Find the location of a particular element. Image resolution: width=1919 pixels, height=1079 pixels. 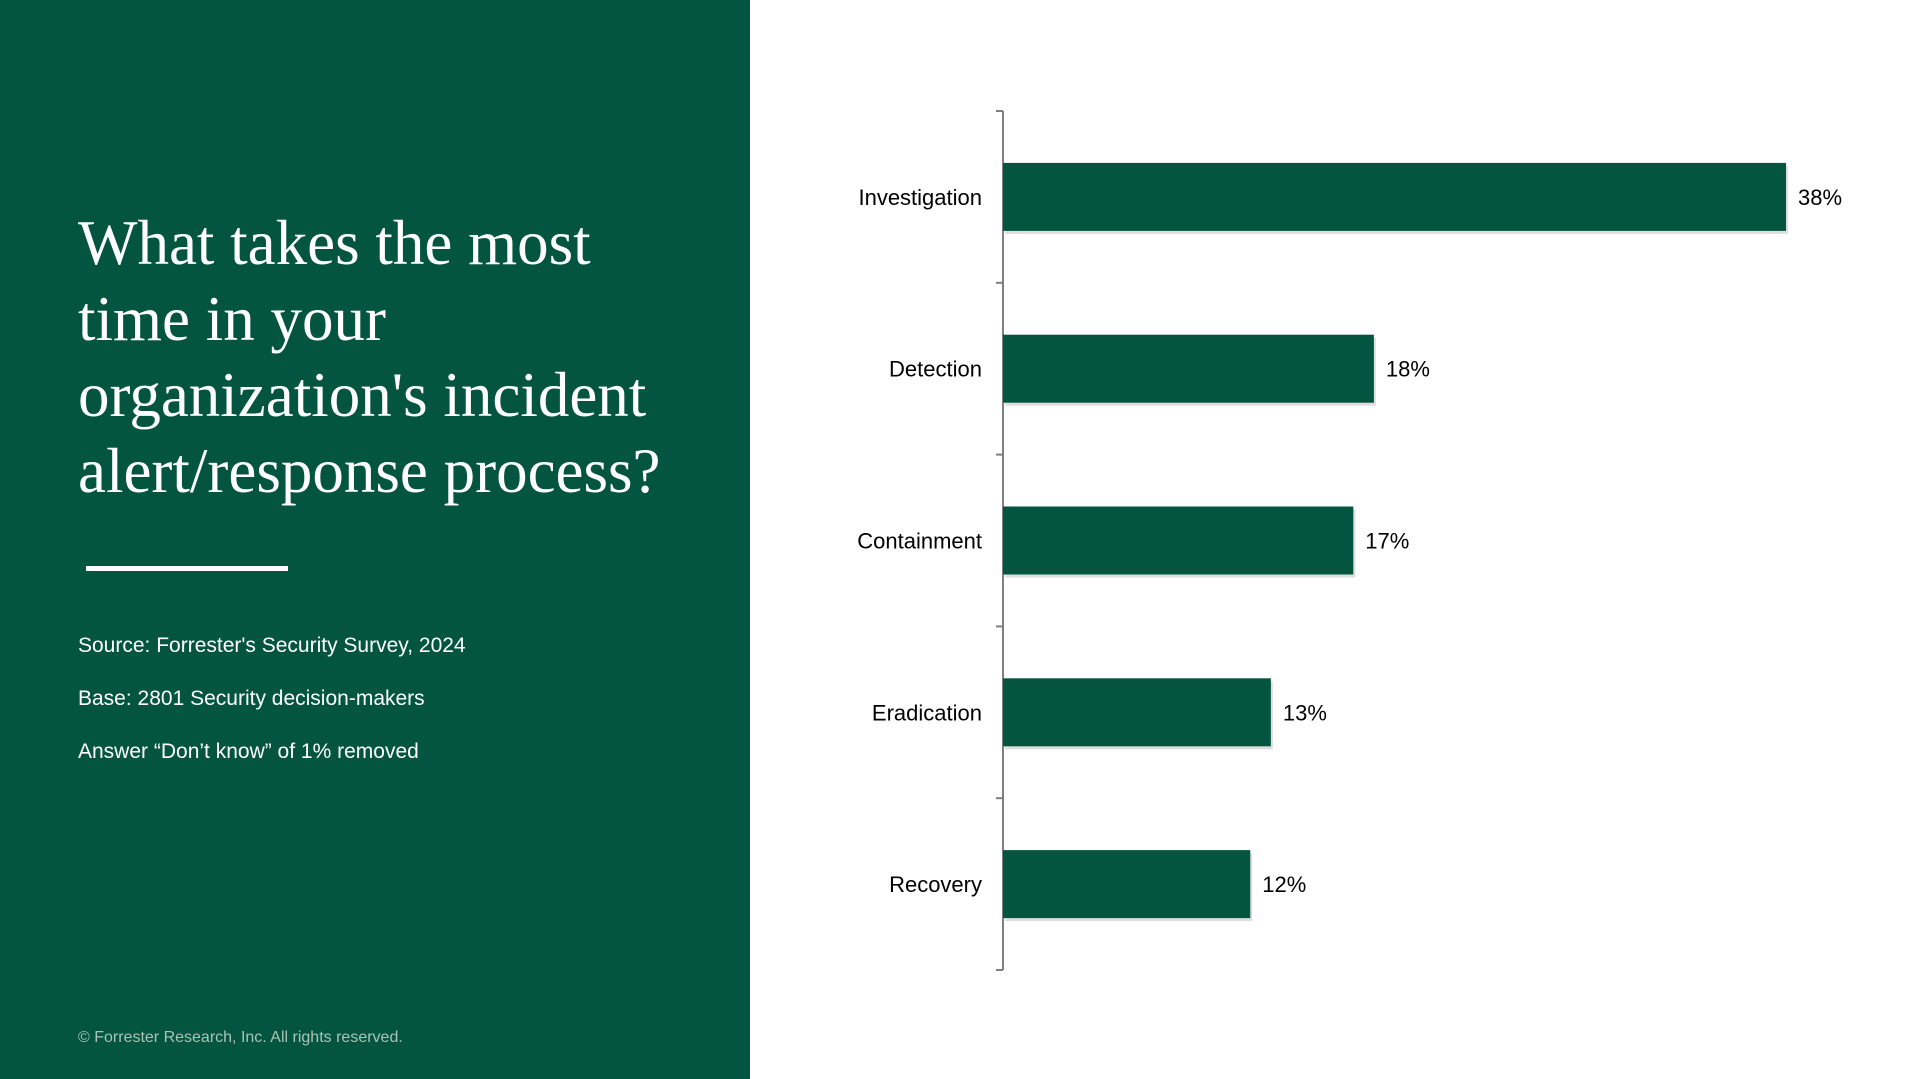

category-label: Detection is located at coordinates (935, 369).